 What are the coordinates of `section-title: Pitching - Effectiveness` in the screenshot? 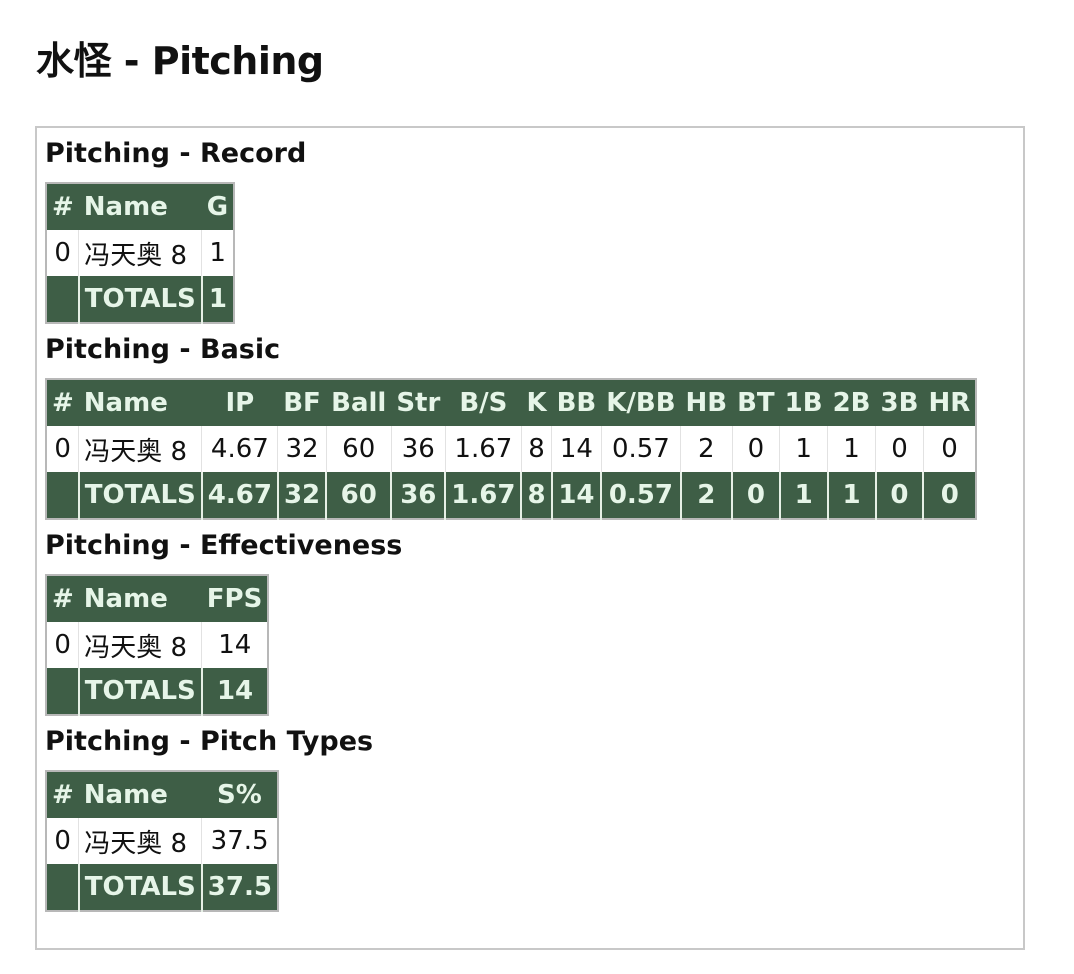 It's located at (224, 545).